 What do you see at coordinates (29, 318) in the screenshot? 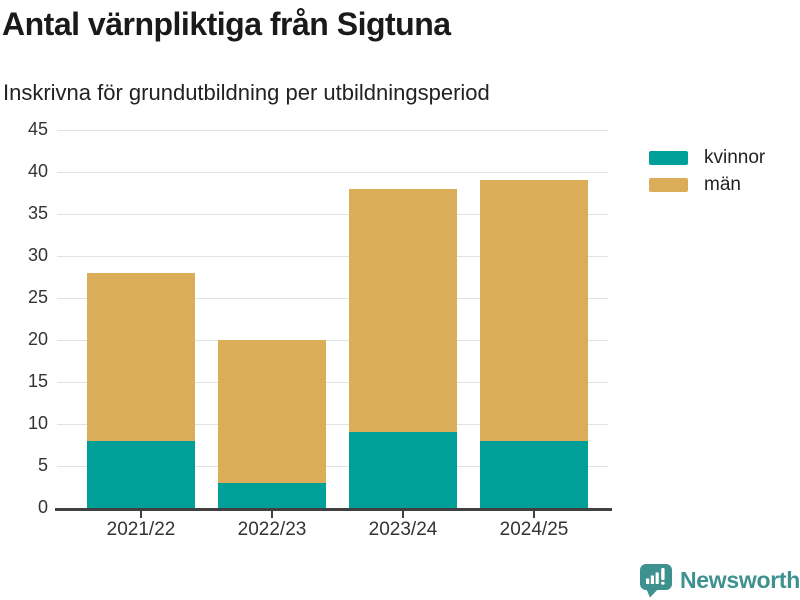
I see `y-axis-labels: 0 5 10 15 20 25 30 35 40 45` at bounding box center [29, 318].